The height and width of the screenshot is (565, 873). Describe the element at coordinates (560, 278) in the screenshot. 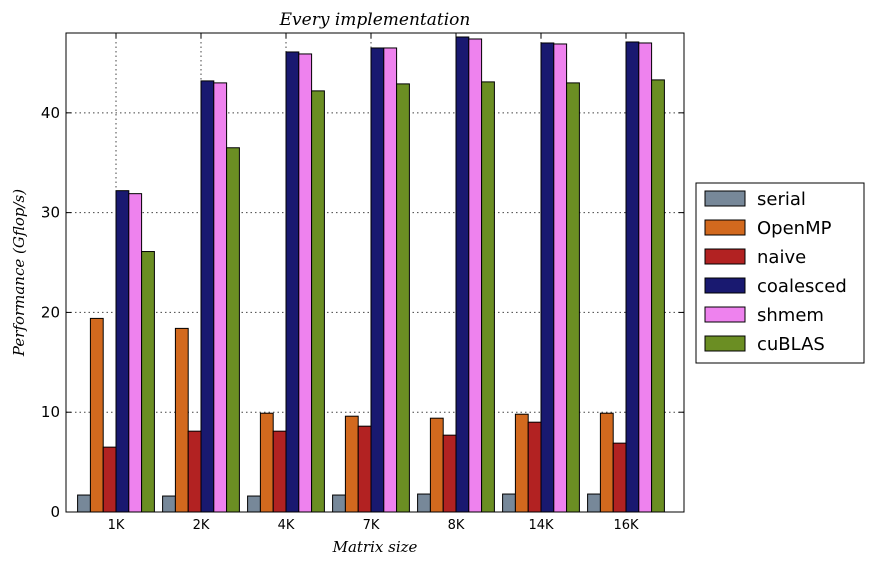

I see `bar-shmem-14k` at that location.